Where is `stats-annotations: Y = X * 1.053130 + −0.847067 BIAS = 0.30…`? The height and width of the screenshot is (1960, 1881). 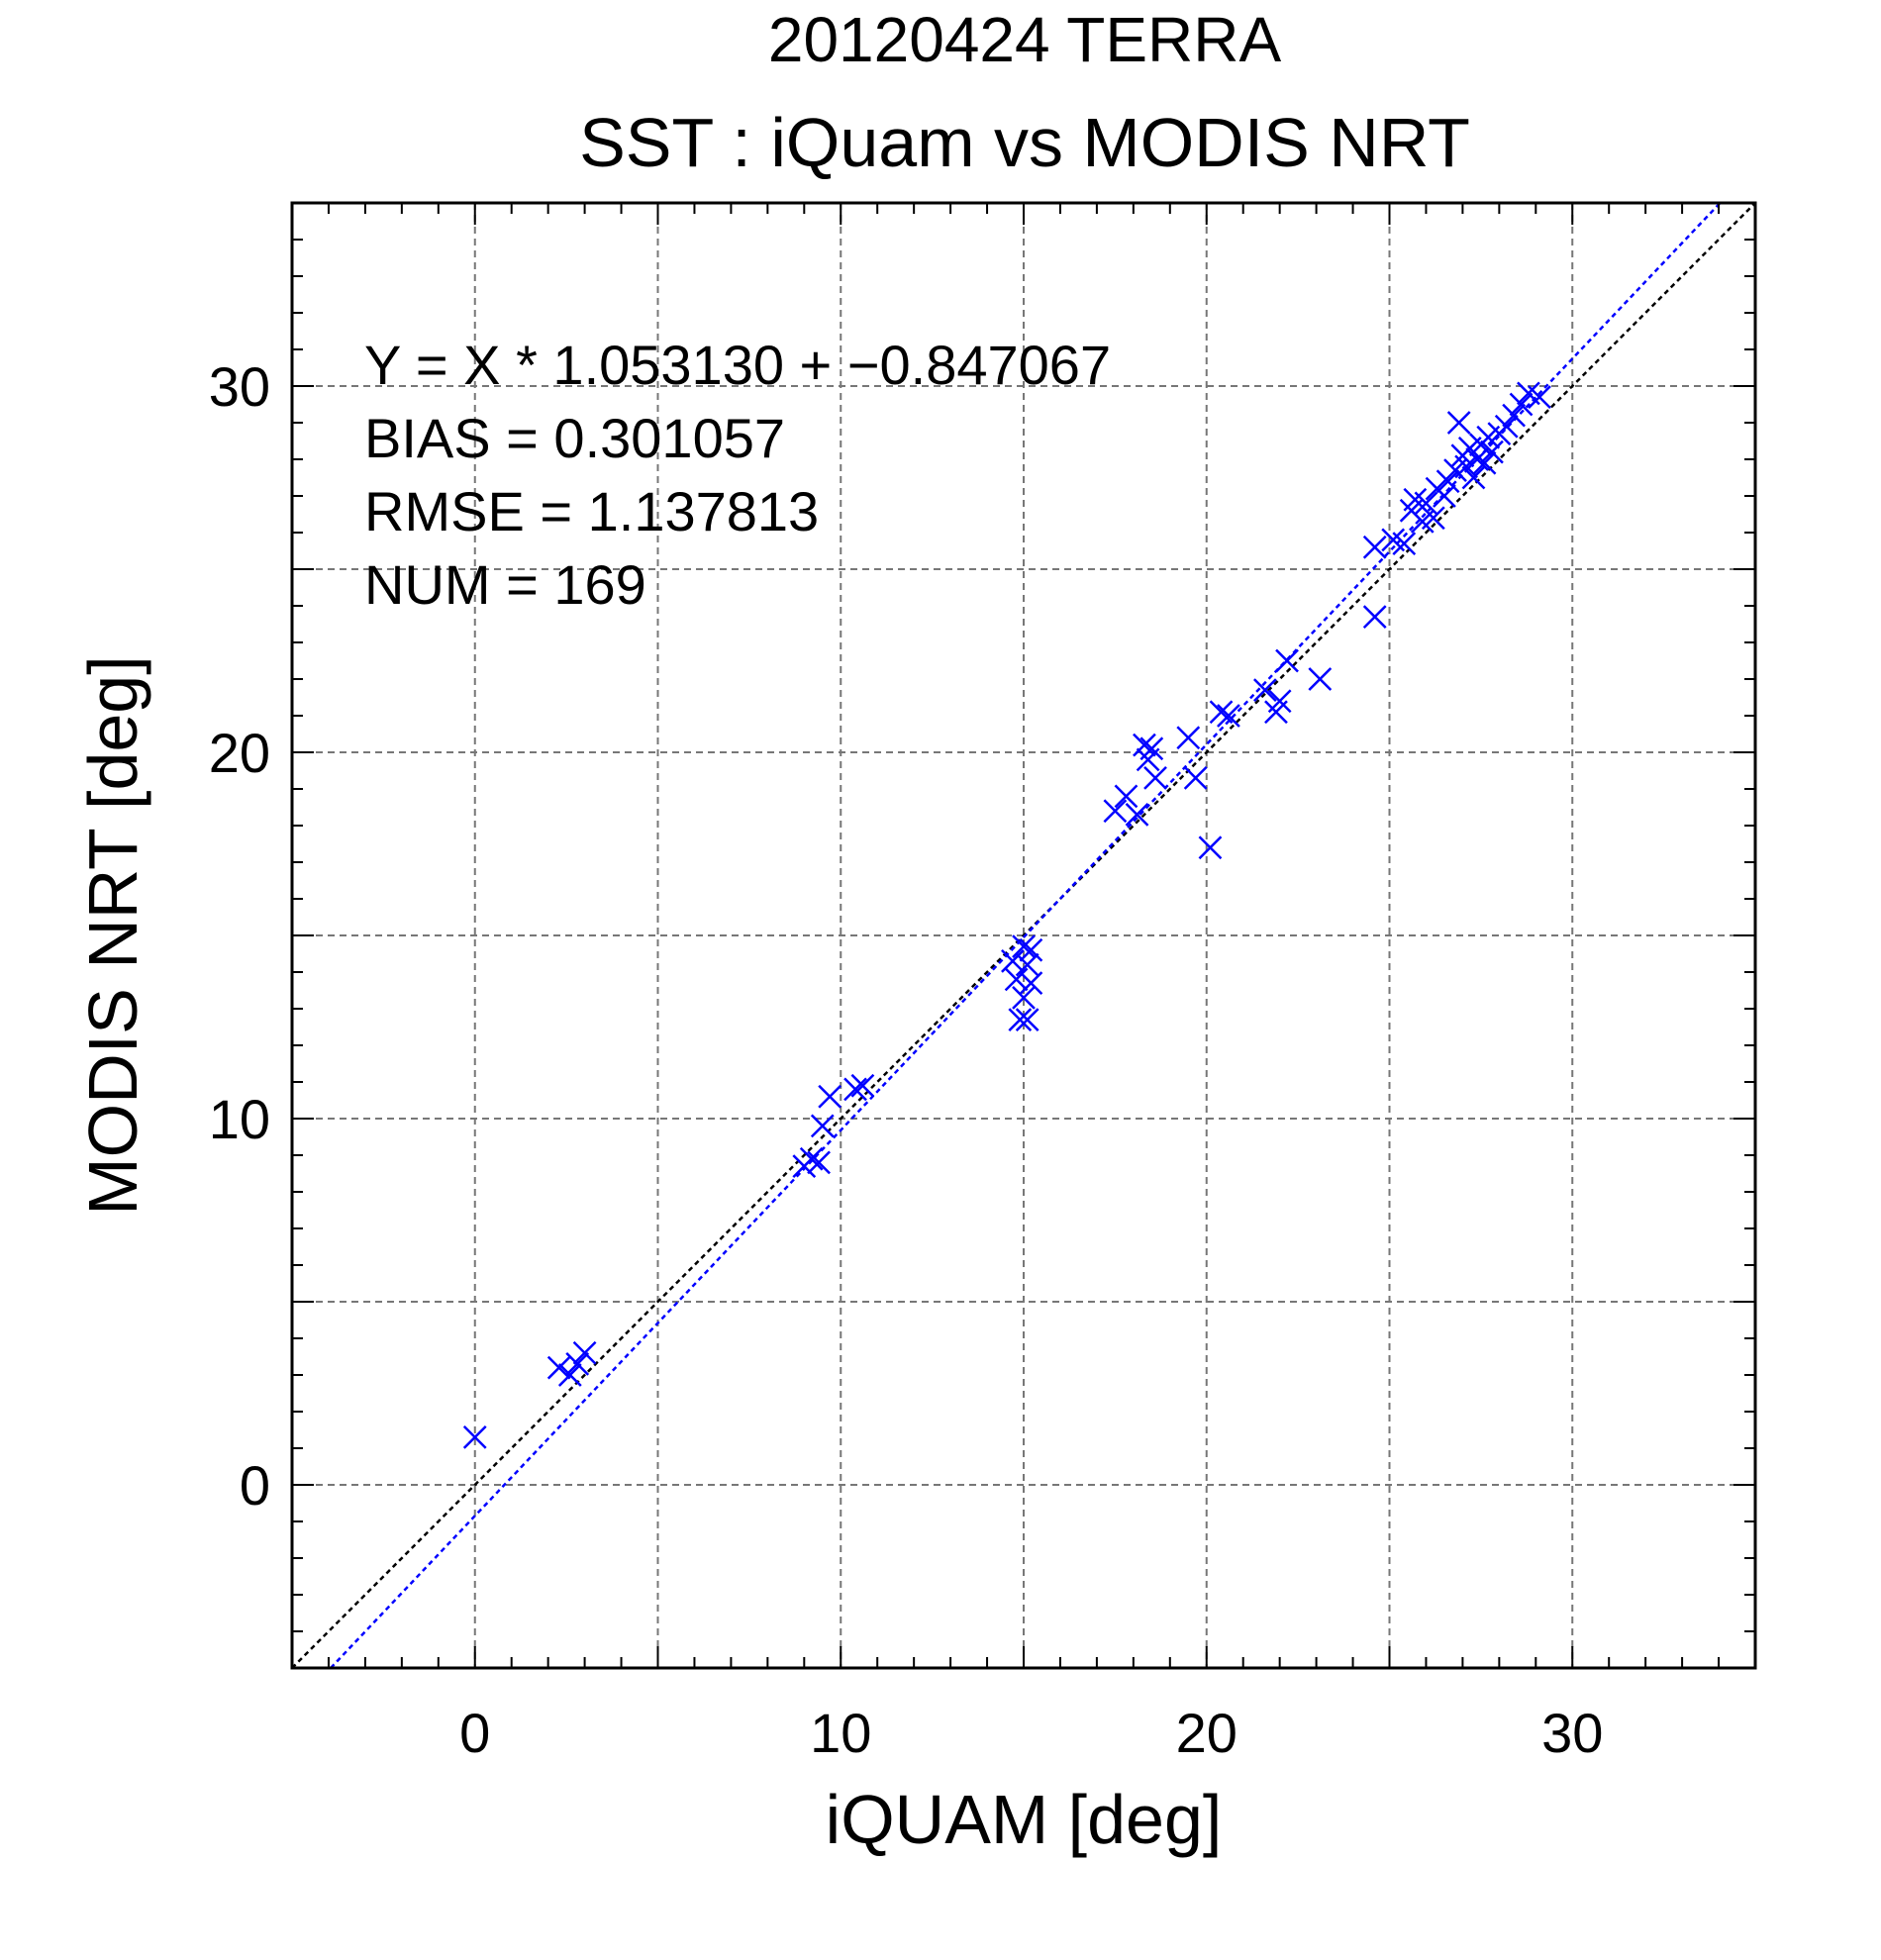
stats-annotations: Y = X * 1.053130 + −0.847067 BIAS = 0.30… is located at coordinates (738, 475).